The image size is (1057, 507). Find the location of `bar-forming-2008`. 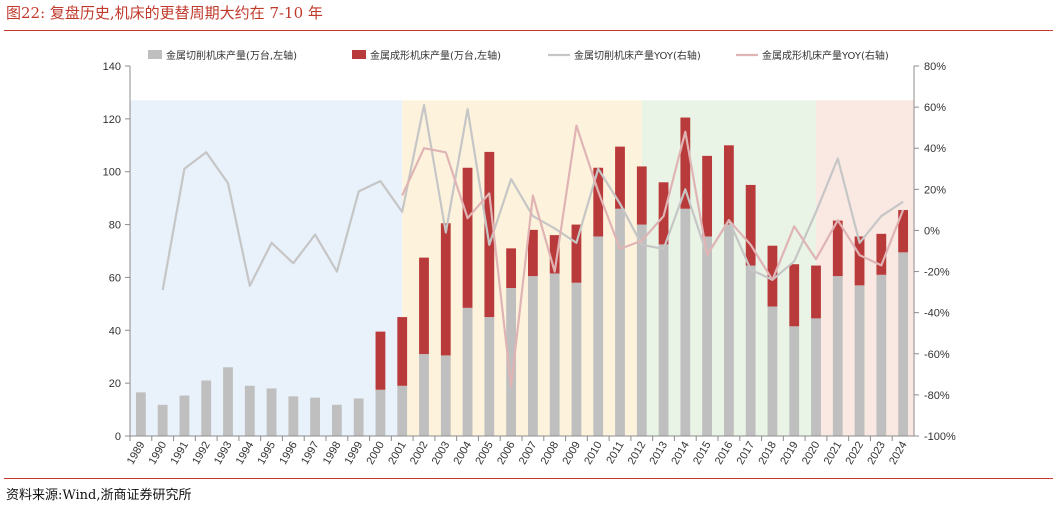

bar-forming-2008 is located at coordinates (554, 254).